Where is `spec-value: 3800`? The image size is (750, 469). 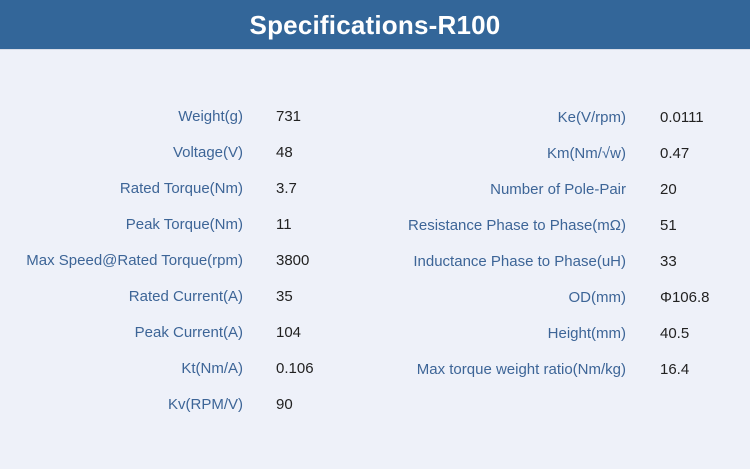 spec-value: 3800 is located at coordinates (293, 260).